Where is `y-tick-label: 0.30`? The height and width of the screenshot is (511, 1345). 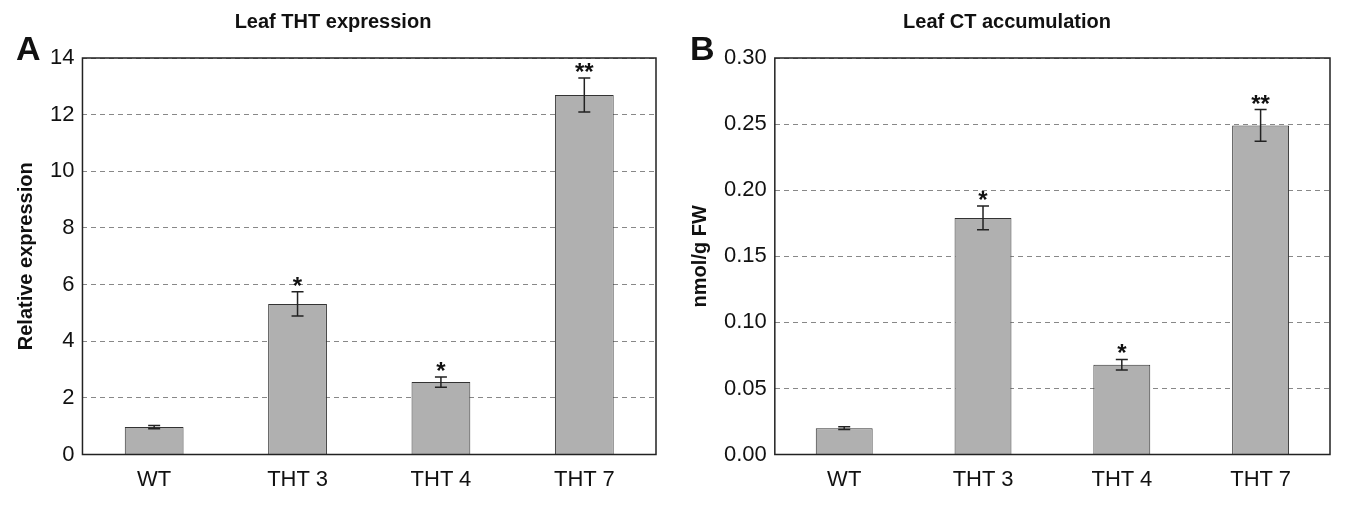 y-tick-label: 0.30 is located at coordinates (745, 57).